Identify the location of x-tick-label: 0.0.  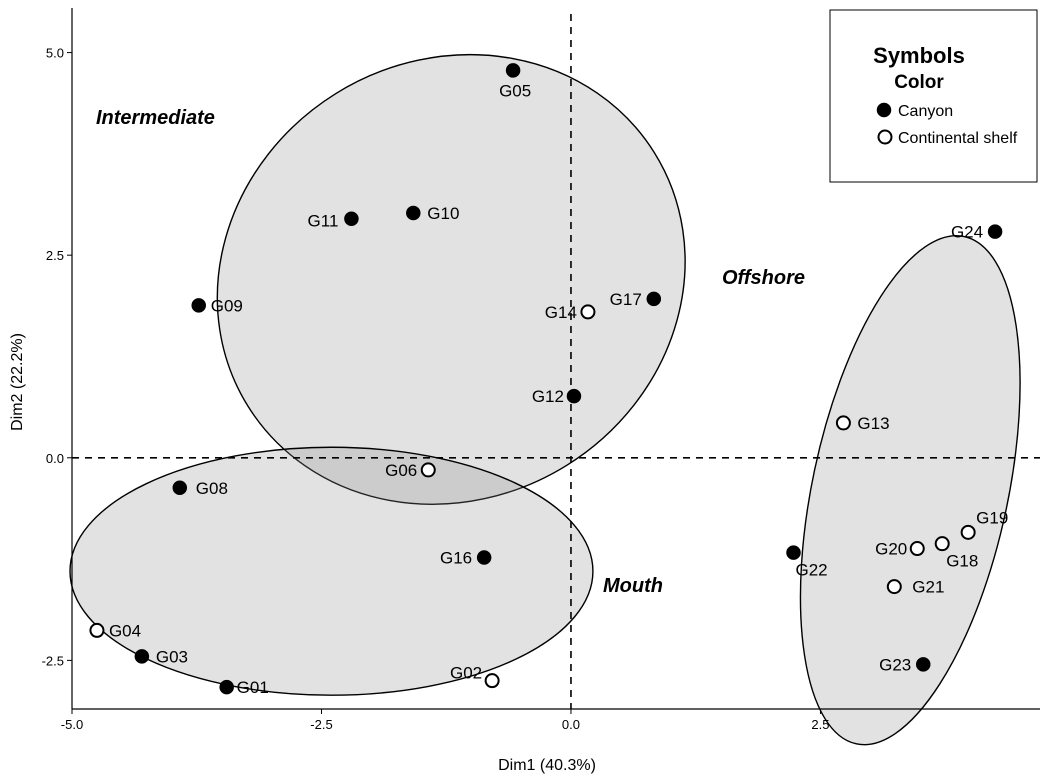
(571, 724).